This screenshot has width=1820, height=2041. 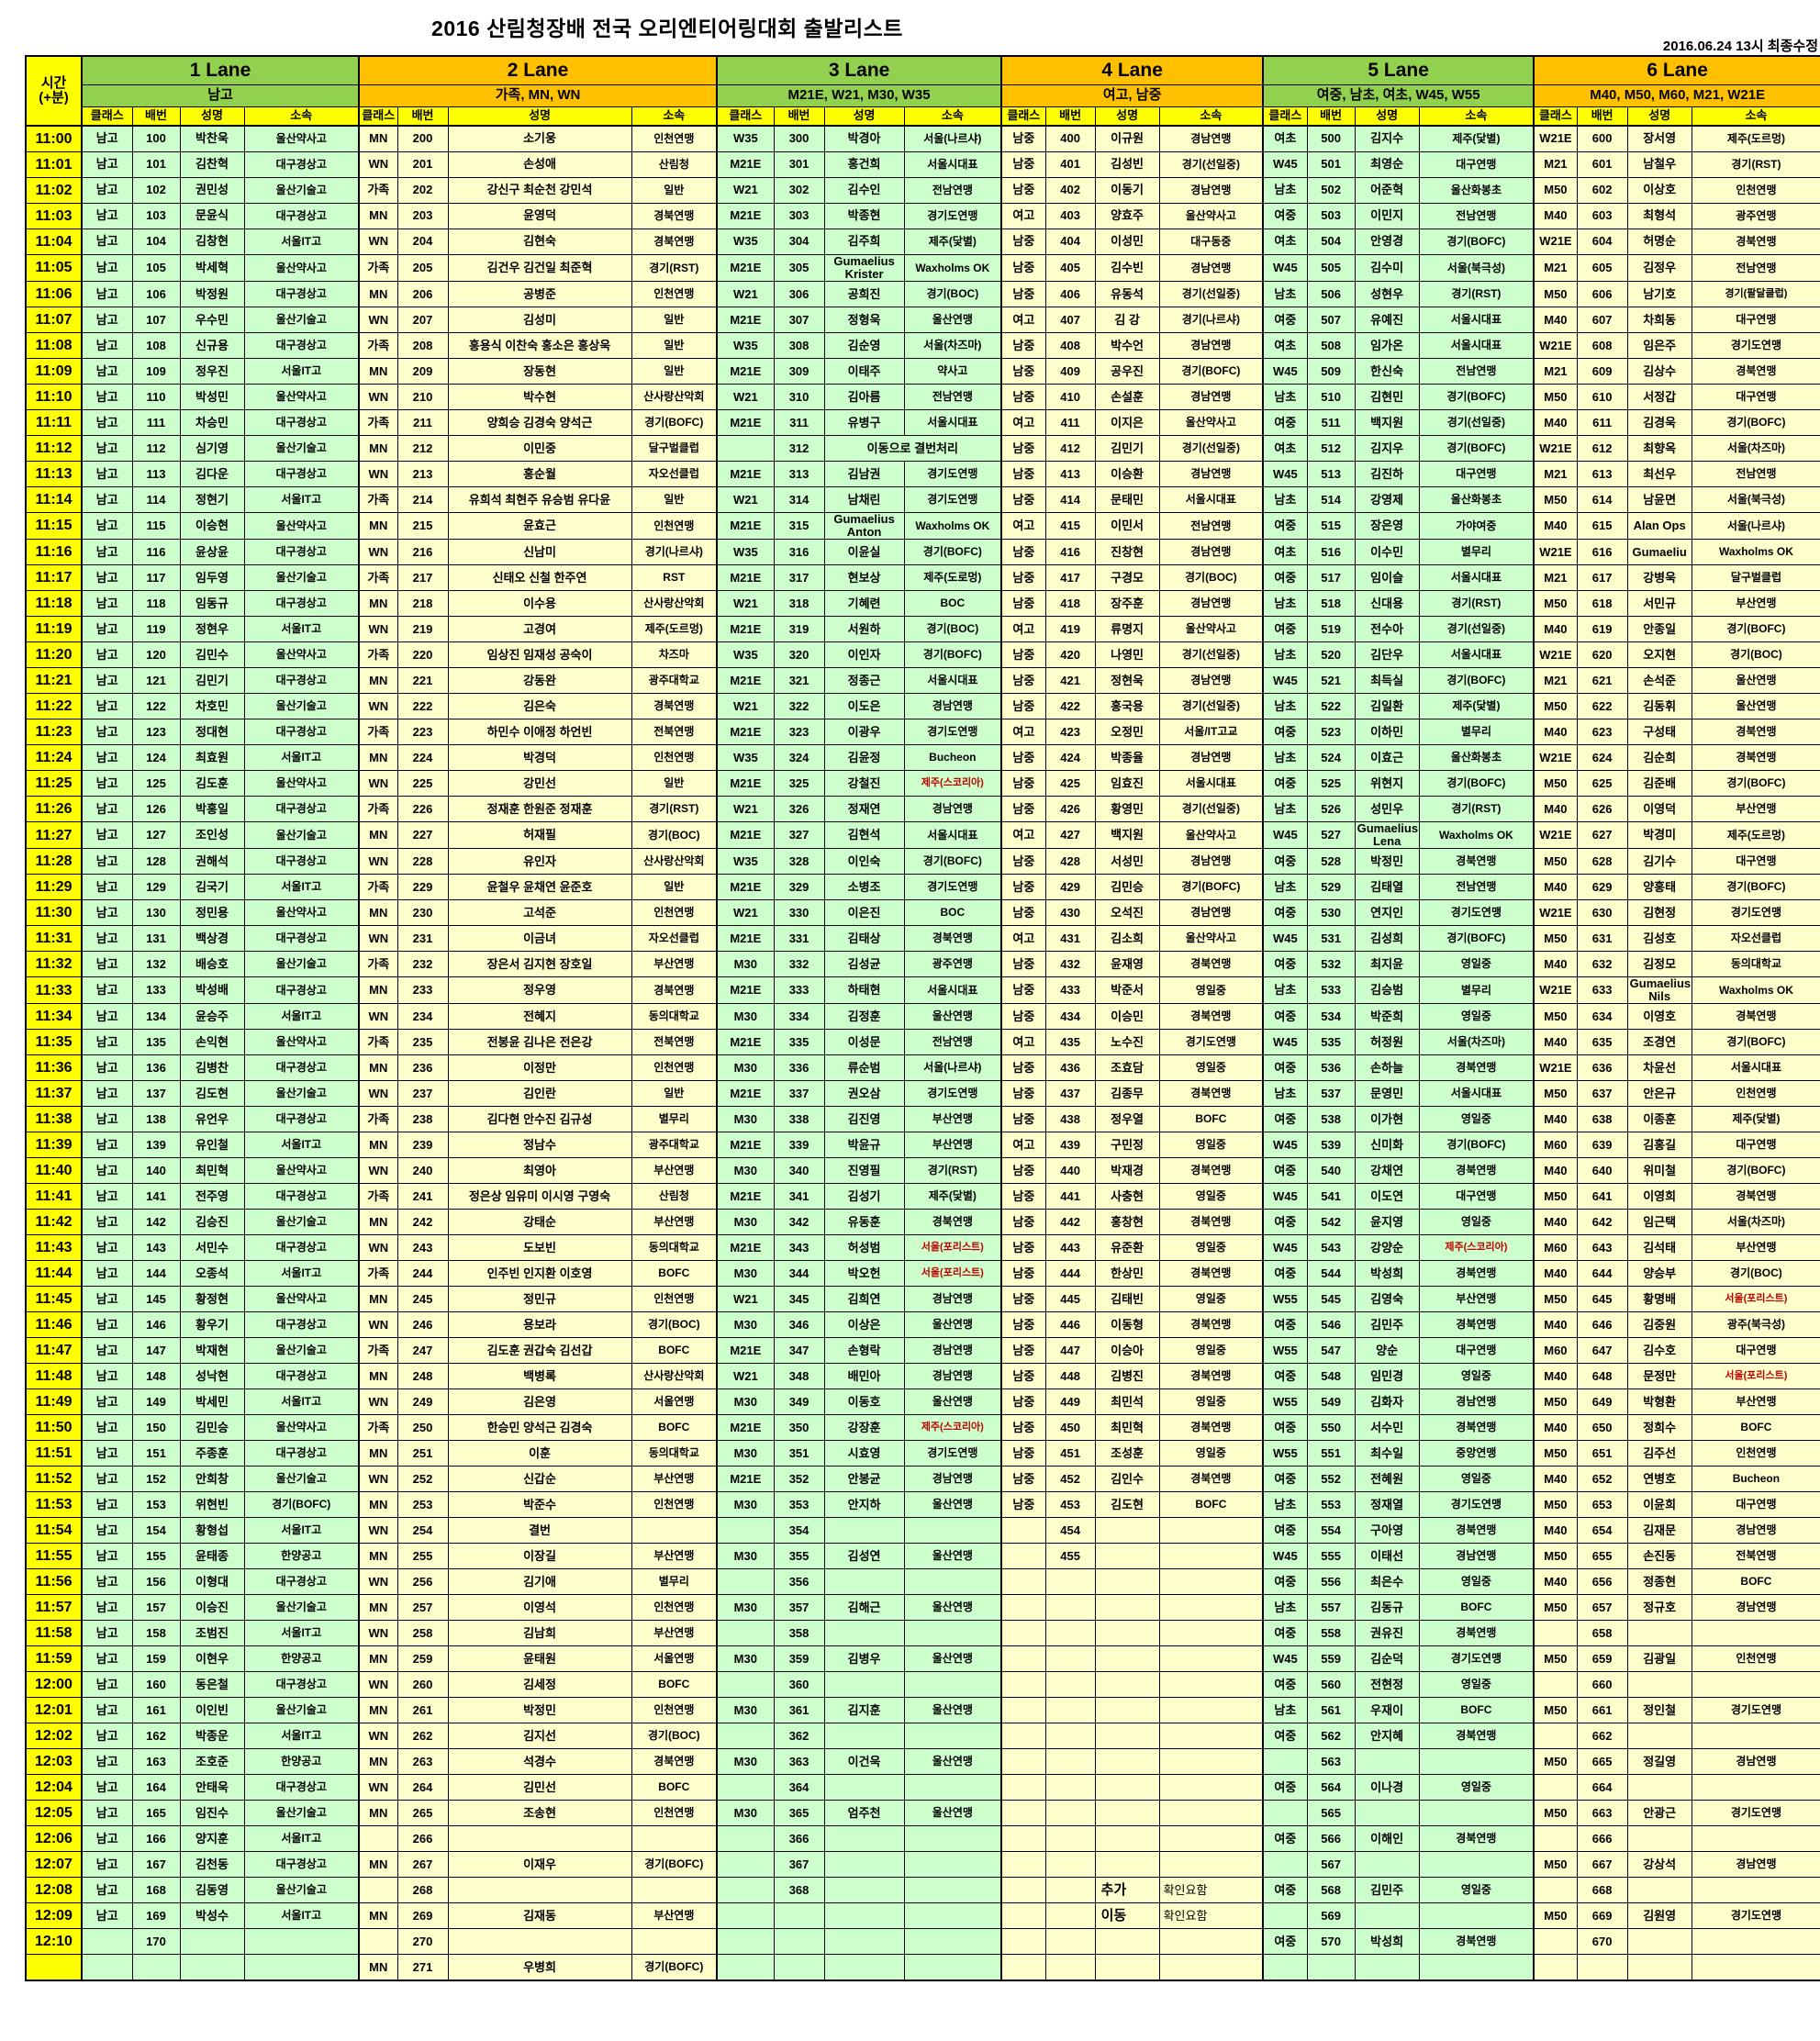 What do you see at coordinates (864, 1428) in the screenshot?
I see `name-cell: 강장훈` at bounding box center [864, 1428].